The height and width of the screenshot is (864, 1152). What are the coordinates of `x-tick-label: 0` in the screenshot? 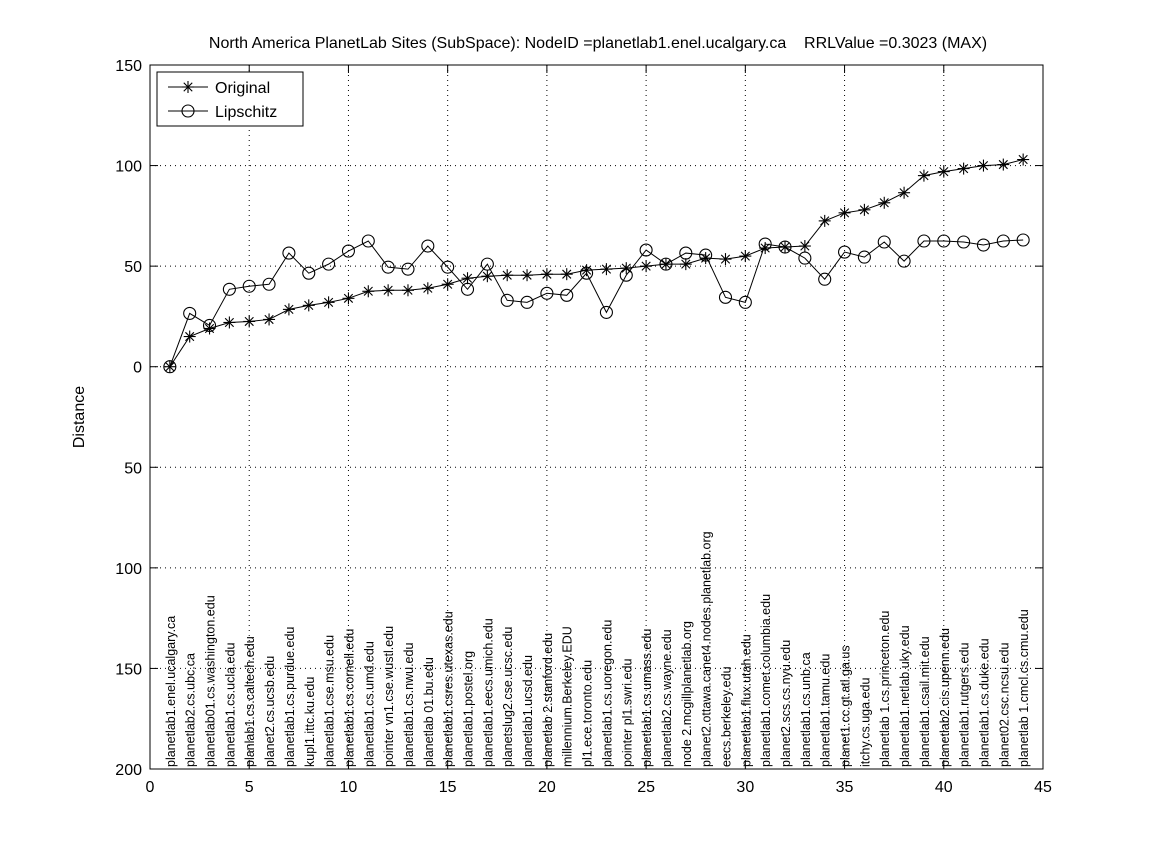 It's located at (150, 787).